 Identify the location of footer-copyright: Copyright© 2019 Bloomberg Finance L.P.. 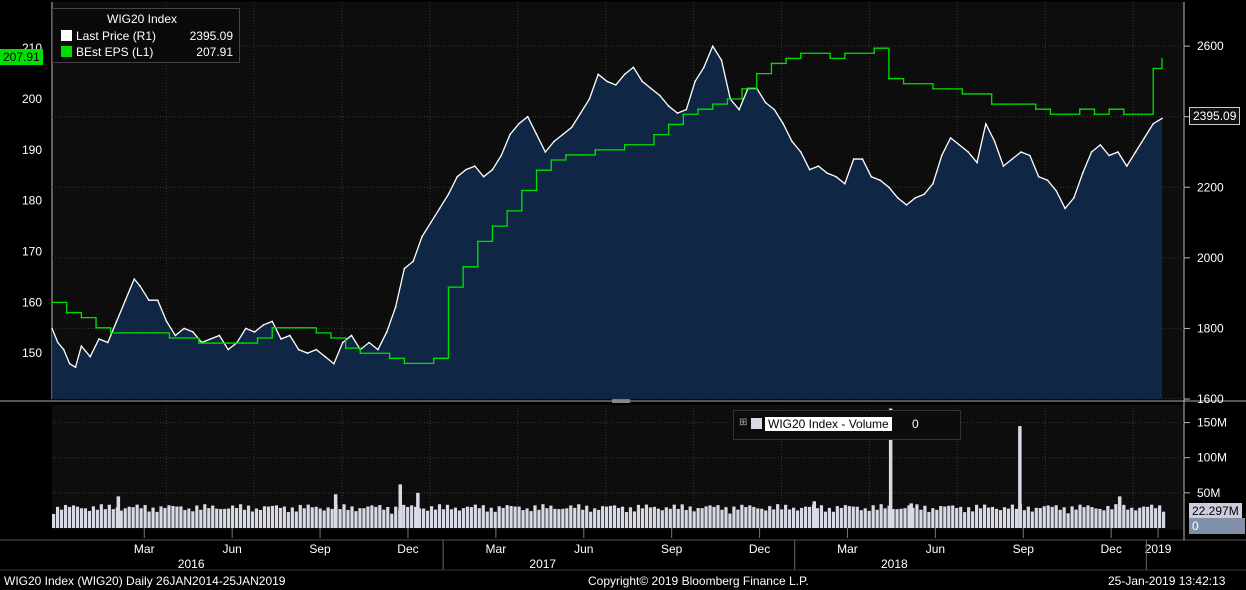
(698, 581).